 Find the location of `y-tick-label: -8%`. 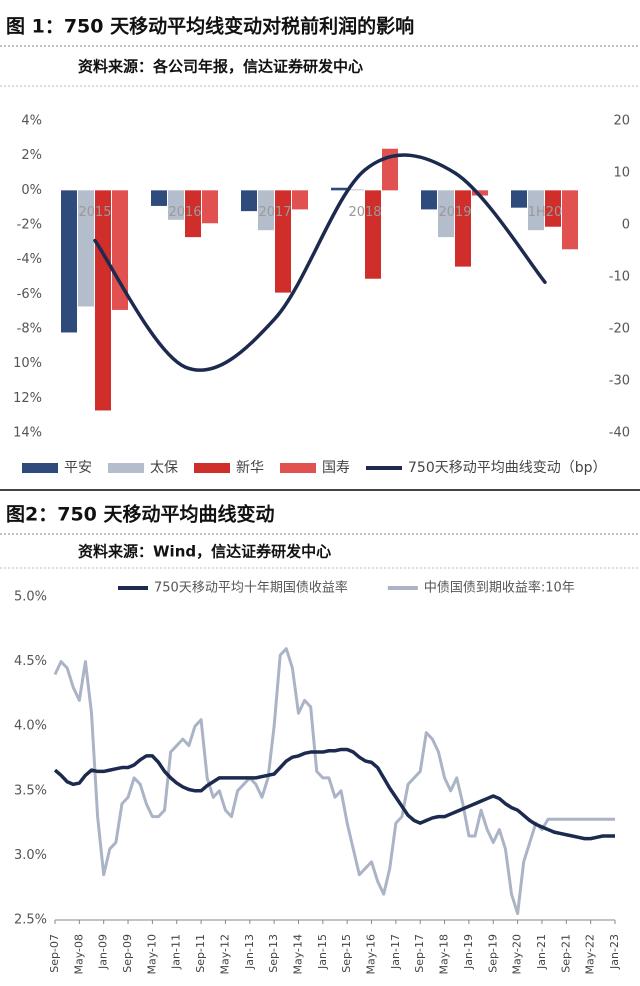

y-tick-label: -8% is located at coordinates (29, 329).